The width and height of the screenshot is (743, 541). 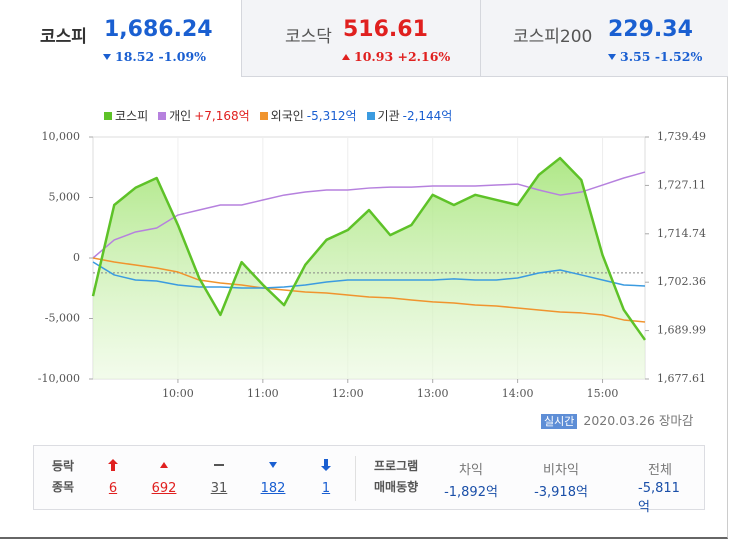 What do you see at coordinates (471, 492) in the screenshot?
I see `column-value: -1,892억` at bounding box center [471, 492].